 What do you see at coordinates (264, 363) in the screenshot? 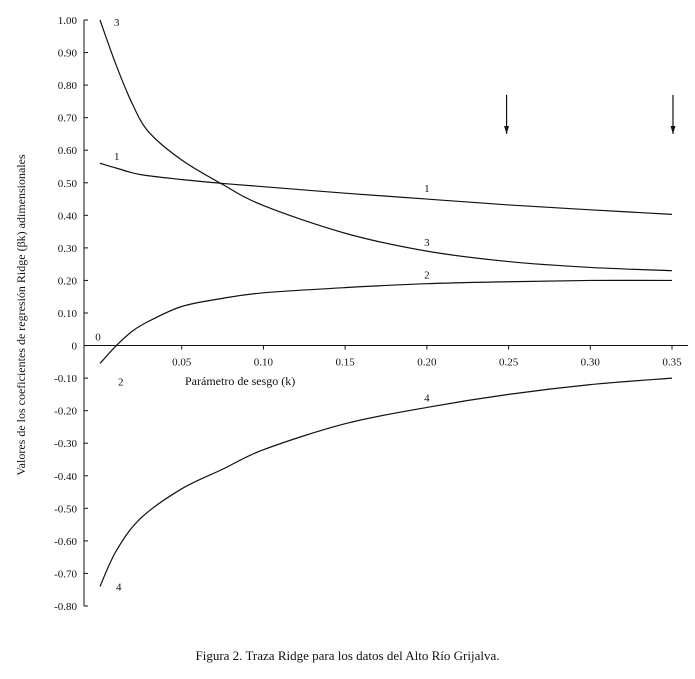
I see `x-tick-label: 0.10` at bounding box center [264, 363].